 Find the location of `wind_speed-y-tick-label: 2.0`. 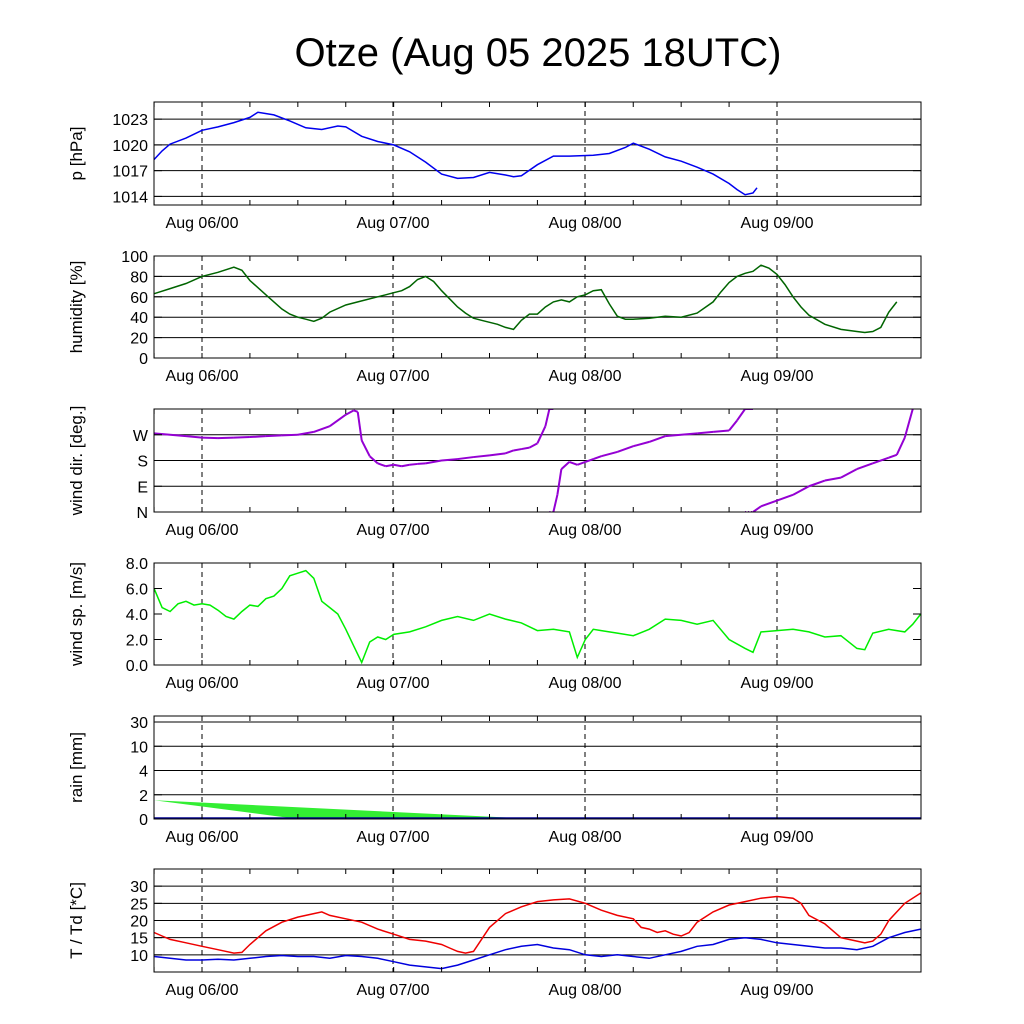

wind_speed-y-tick-label: 2.0 is located at coordinates (137, 641).